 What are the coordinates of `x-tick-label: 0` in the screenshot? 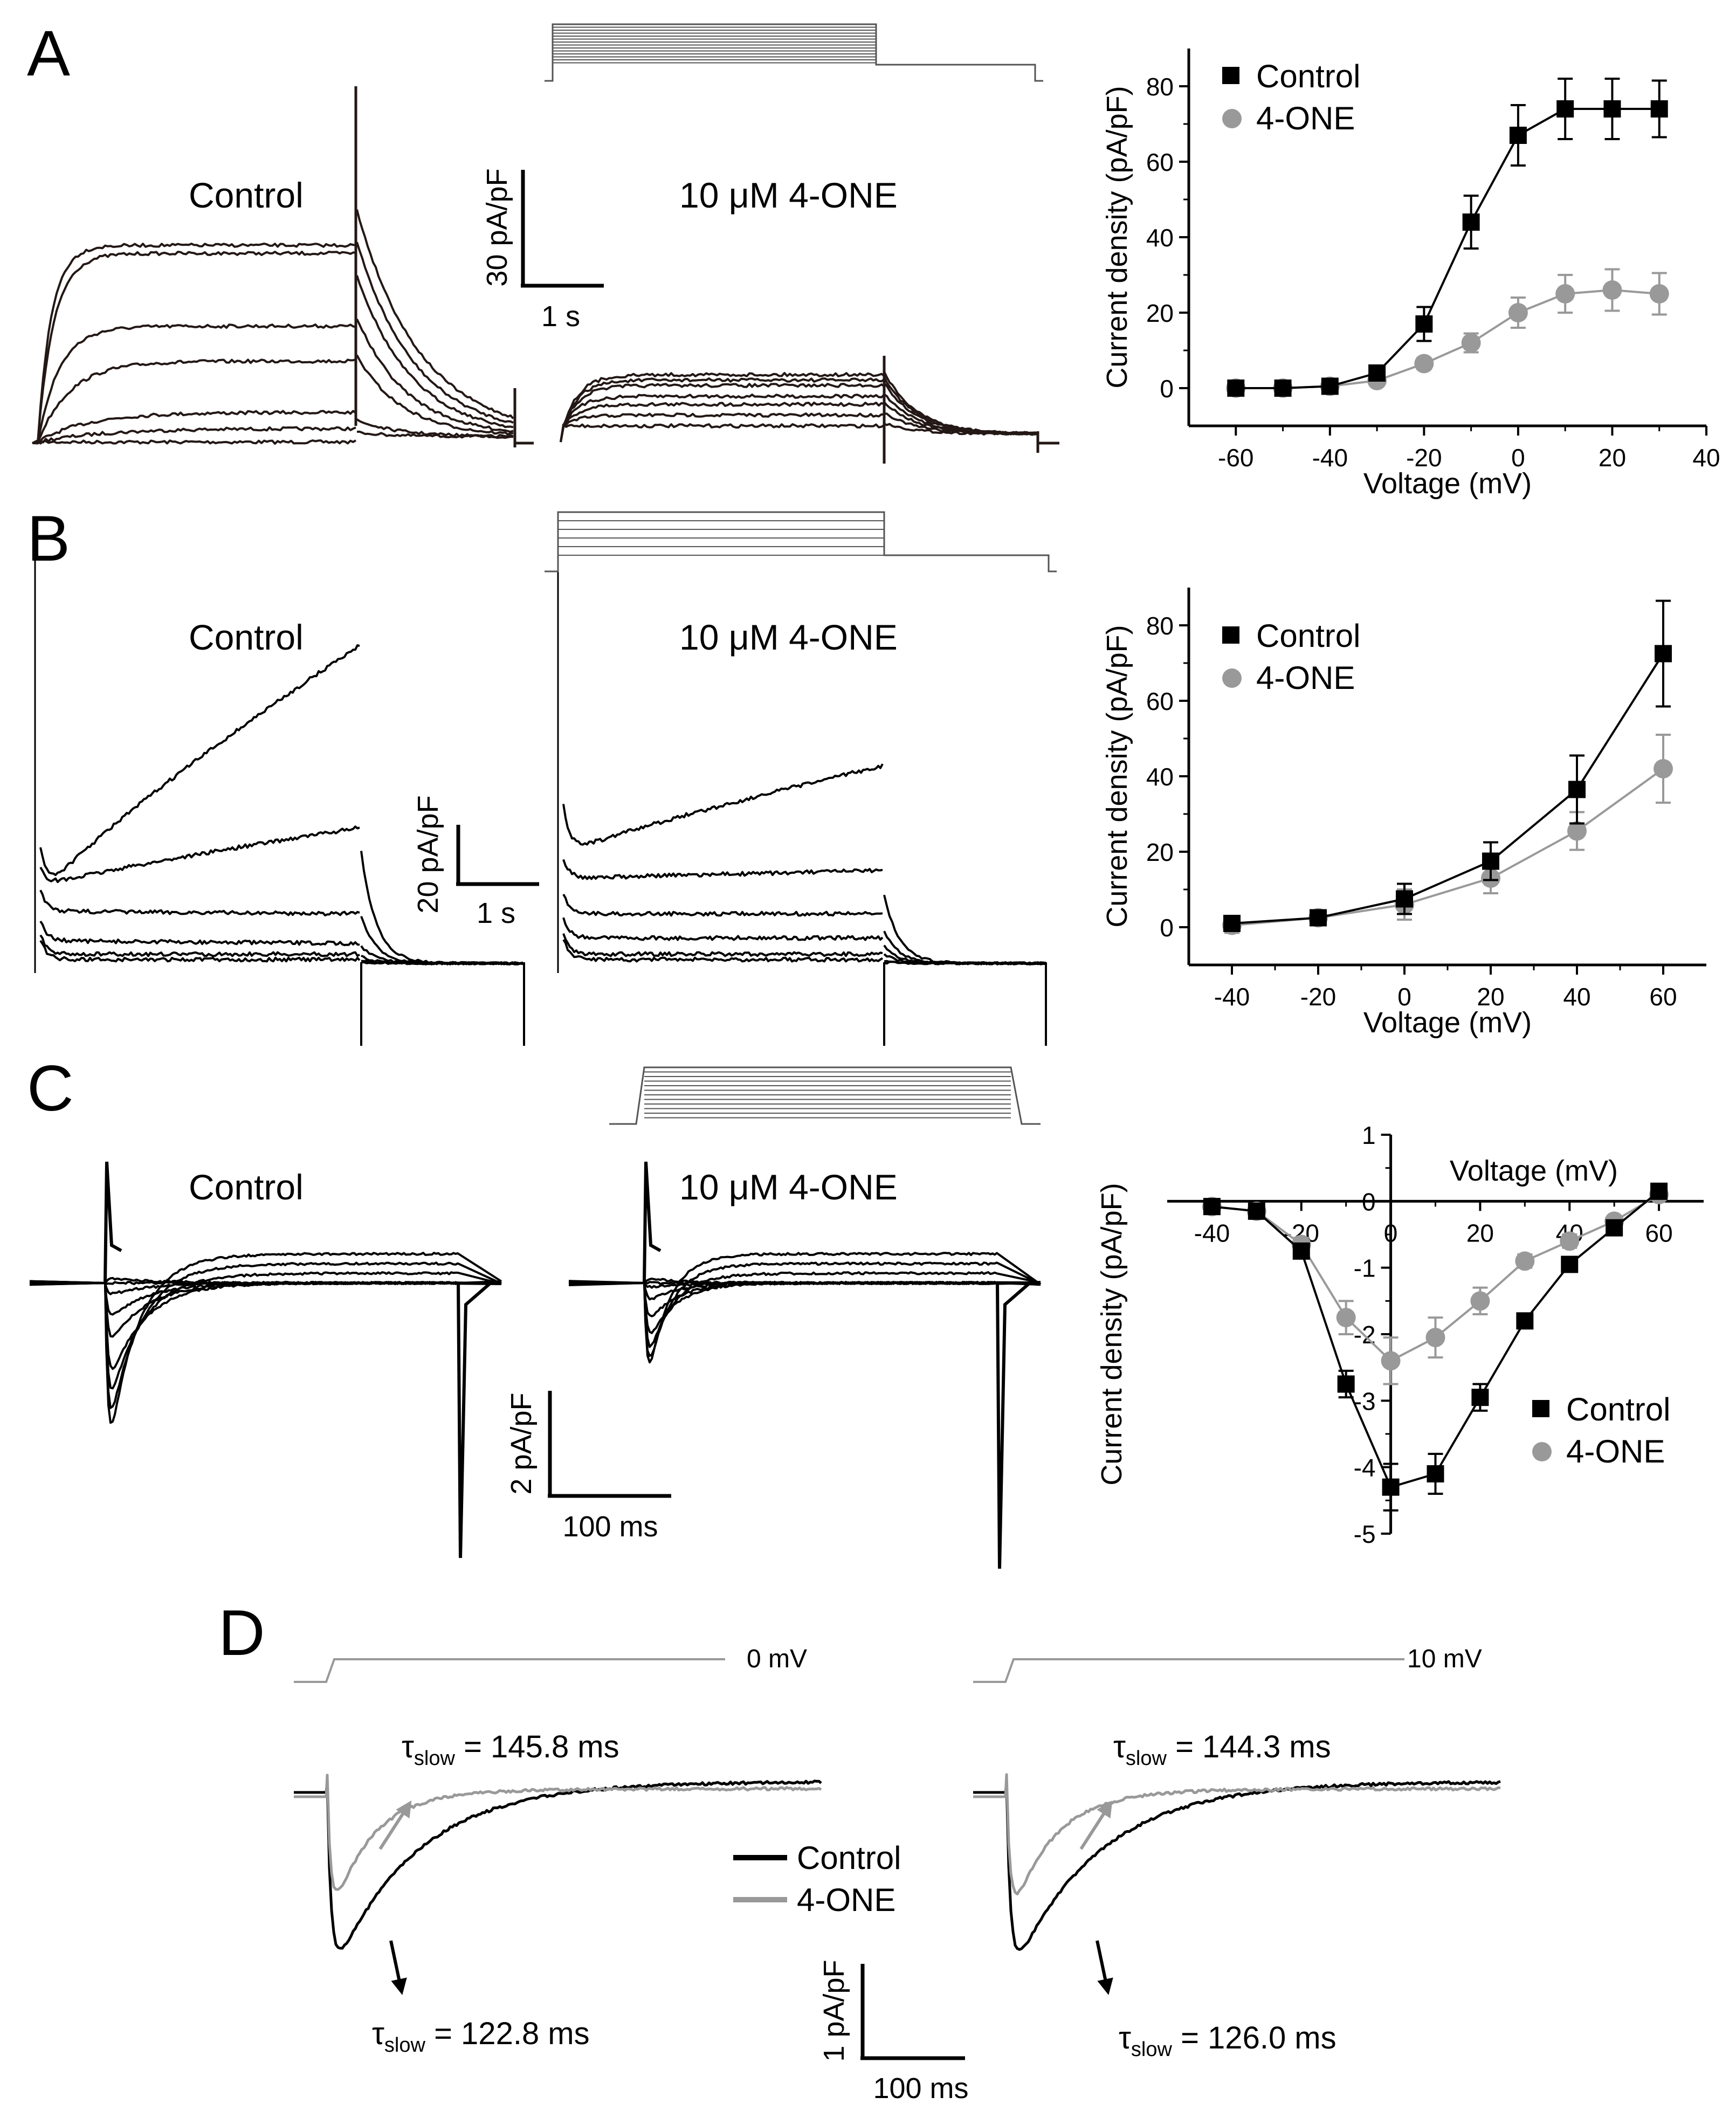 It's located at (1518, 458).